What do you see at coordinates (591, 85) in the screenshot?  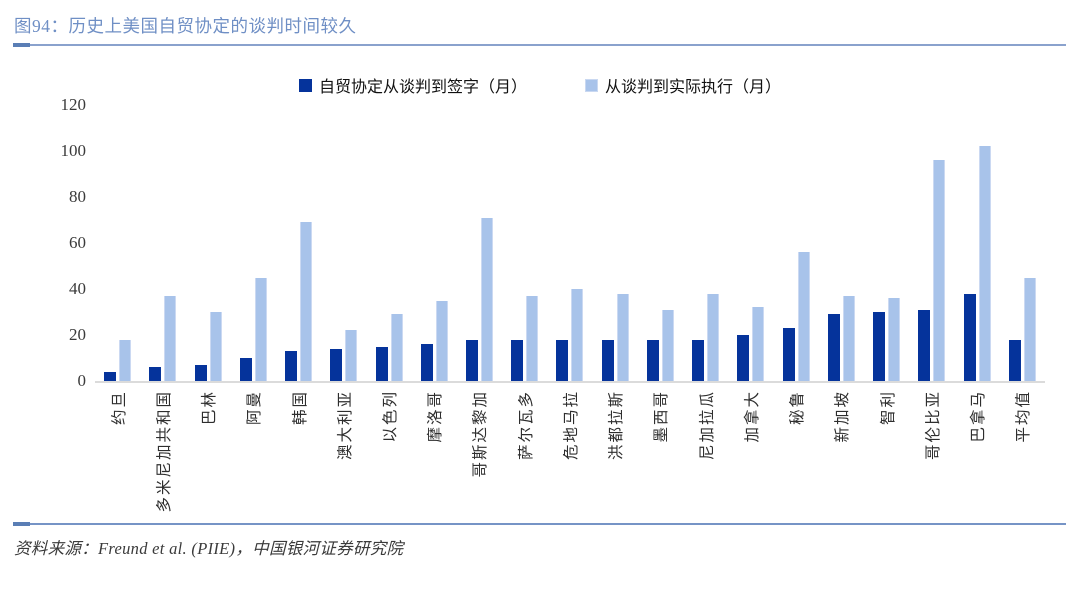 I see `legend-swatch-implementation-icon` at bounding box center [591, 85].